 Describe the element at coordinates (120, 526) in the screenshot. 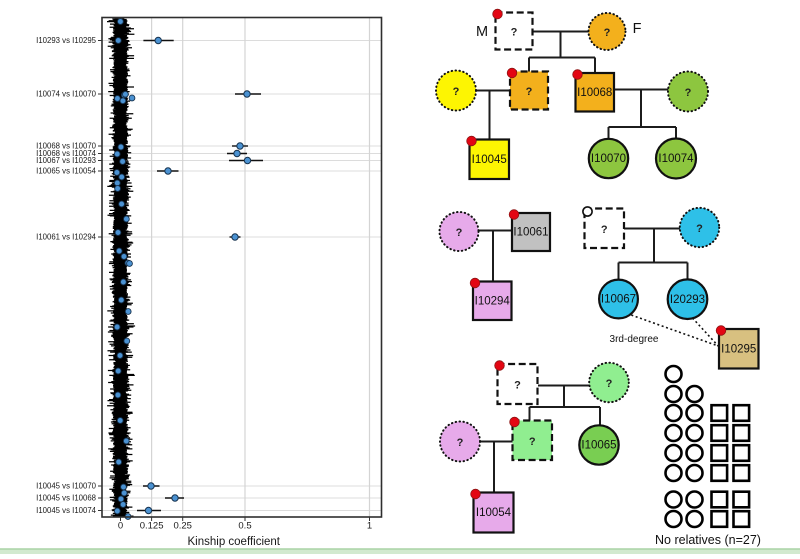

I see `svg-text: 0` at that location.